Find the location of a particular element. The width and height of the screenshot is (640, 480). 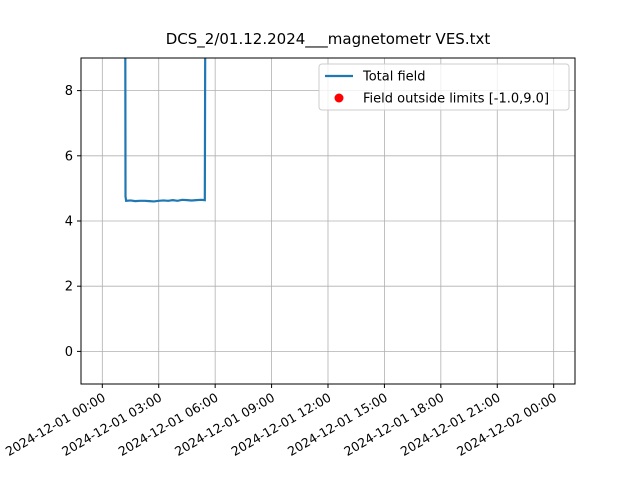

y-tick-label: 4 is located at coordinates (69, 222).